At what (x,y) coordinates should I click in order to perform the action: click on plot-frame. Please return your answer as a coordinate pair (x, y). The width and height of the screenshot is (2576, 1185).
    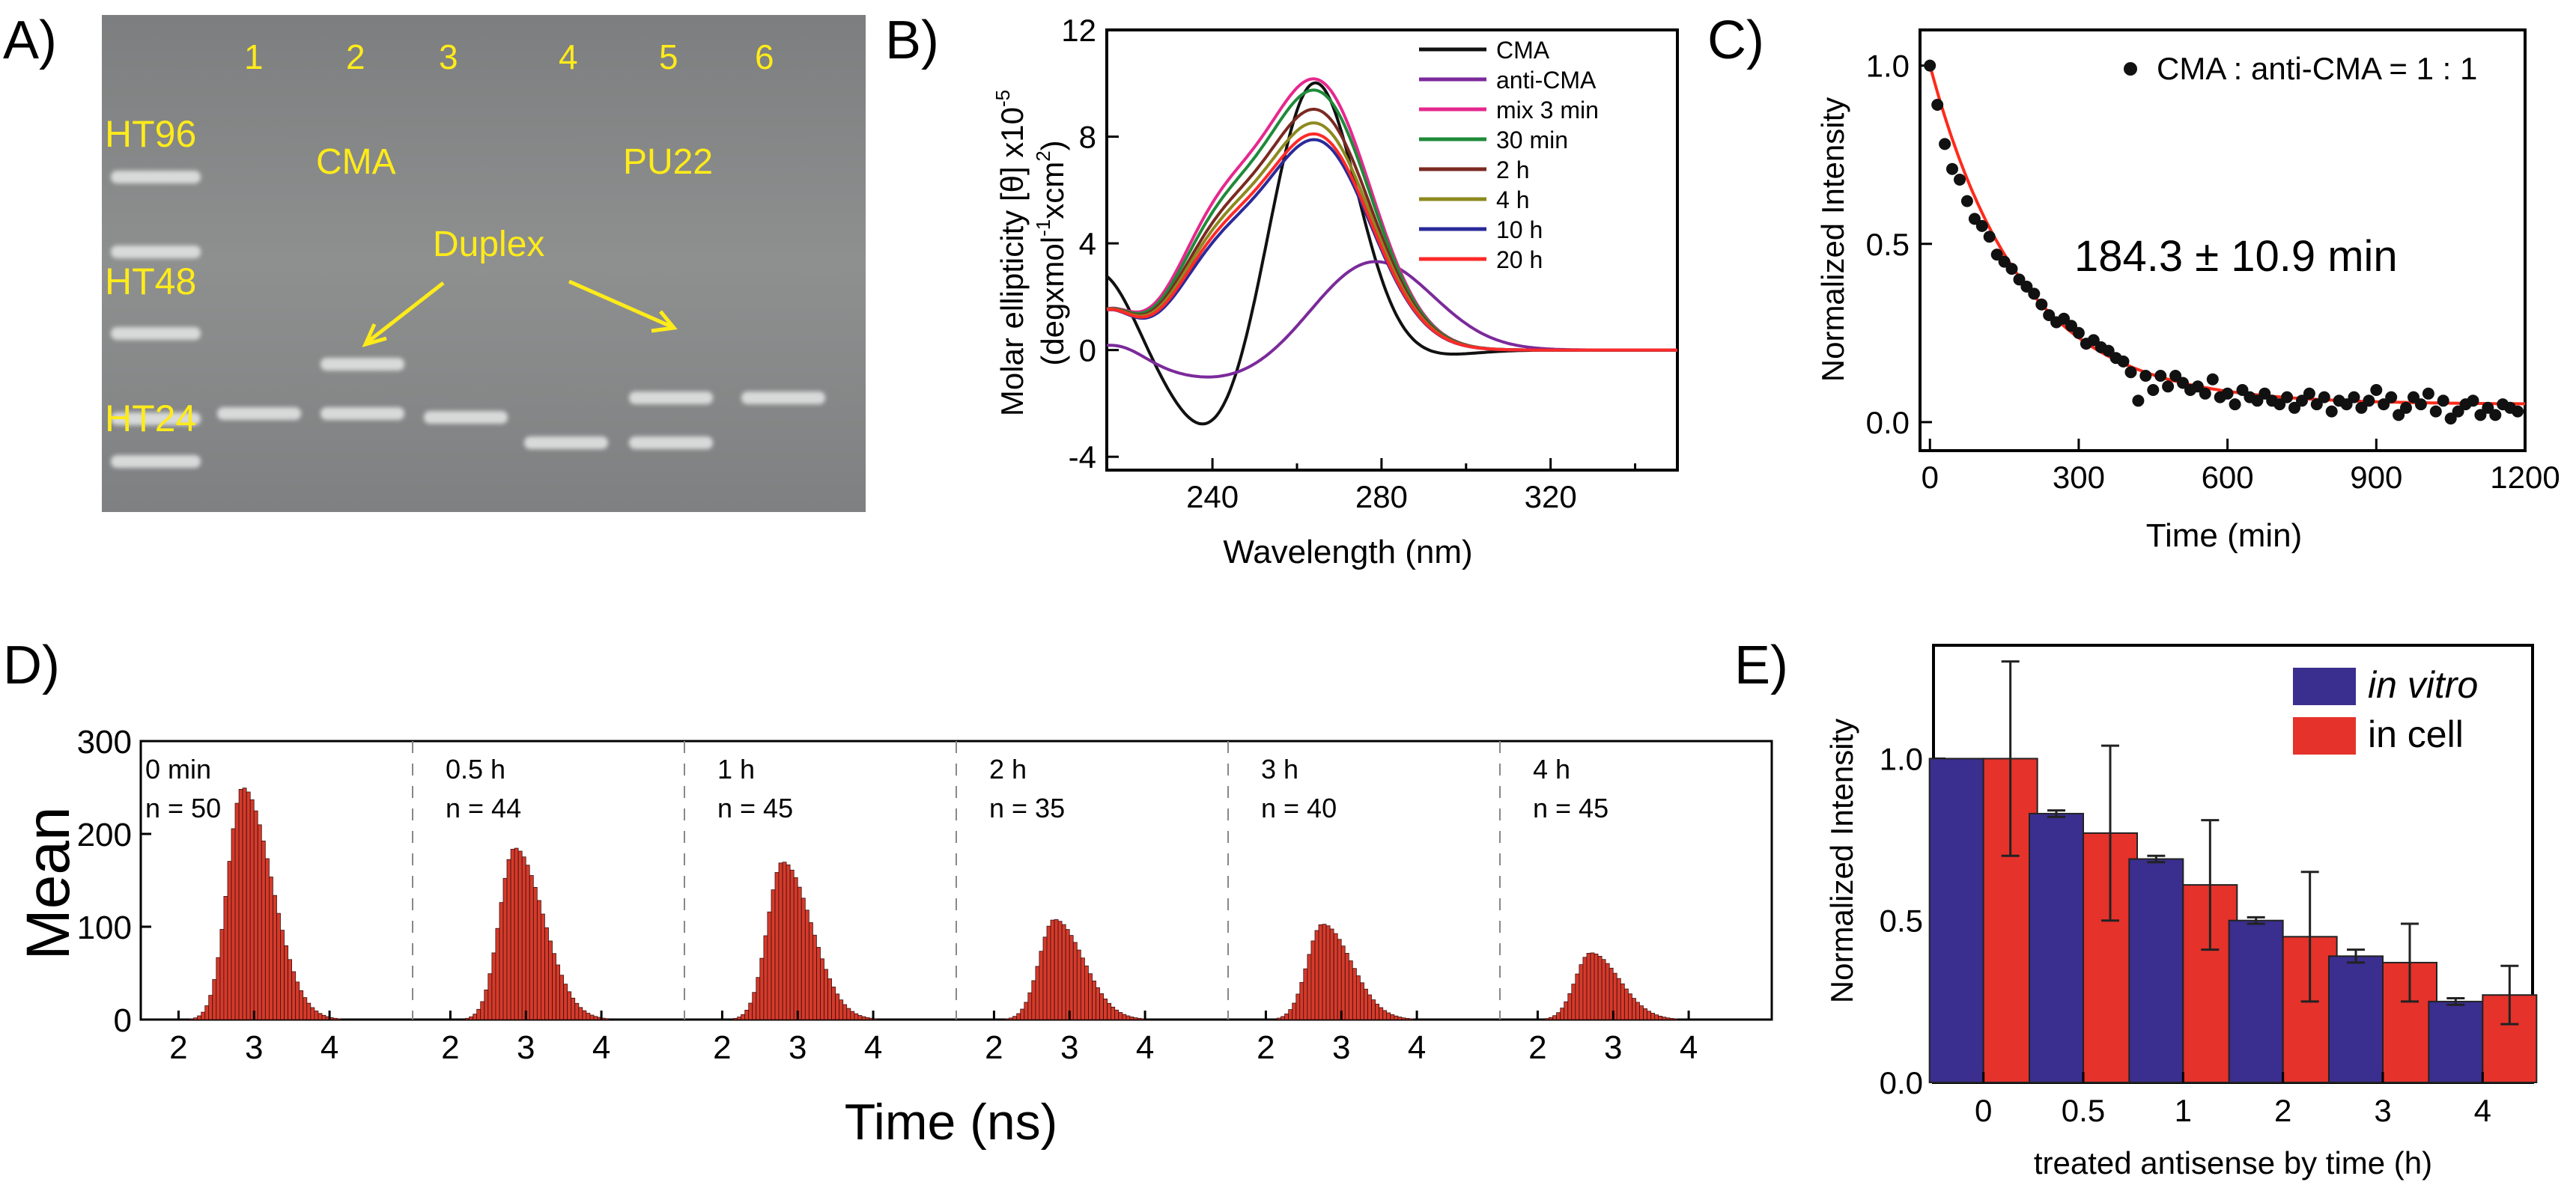
    Looking at the image, I should click on (2223, 240).